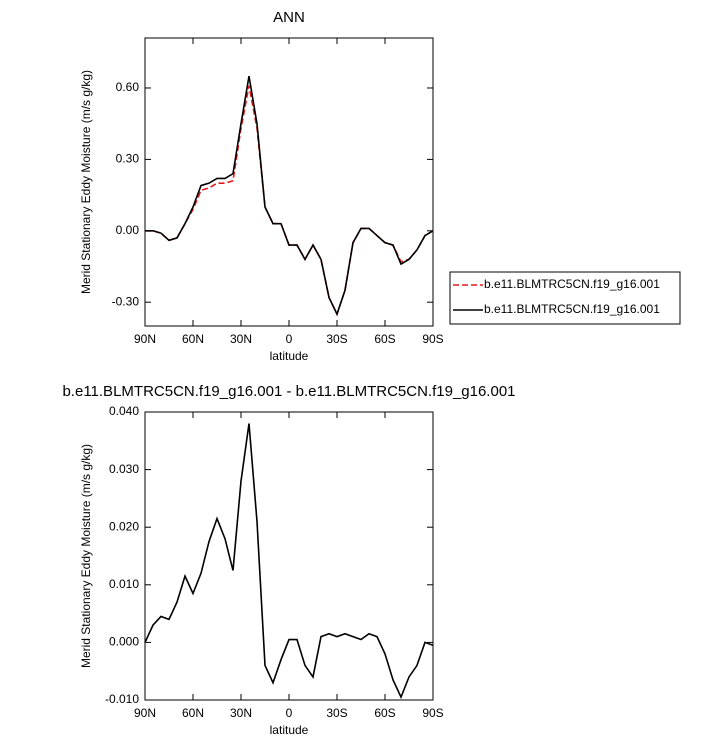 This screenshot has width=728, height=756. Describe the element at coordinates (124, 526) in the screenshot. I see `y-tick-label: 0.020` at that location.